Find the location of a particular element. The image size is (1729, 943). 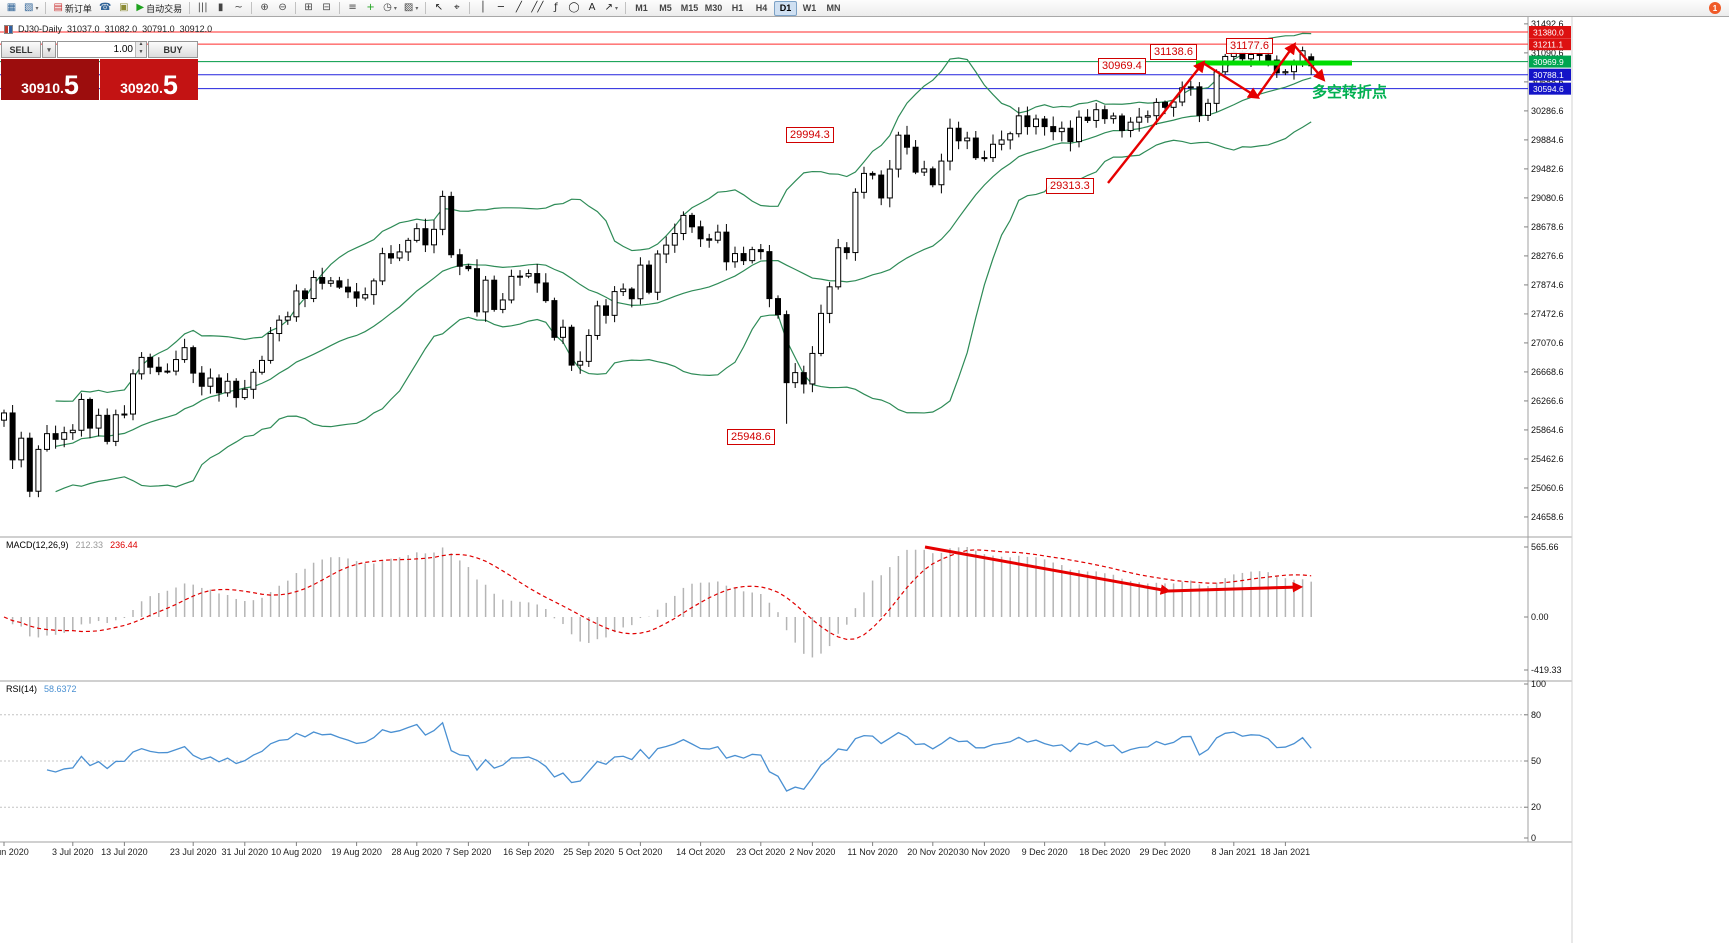

line-chart-button: ~ is located at coordinates (238, 8).